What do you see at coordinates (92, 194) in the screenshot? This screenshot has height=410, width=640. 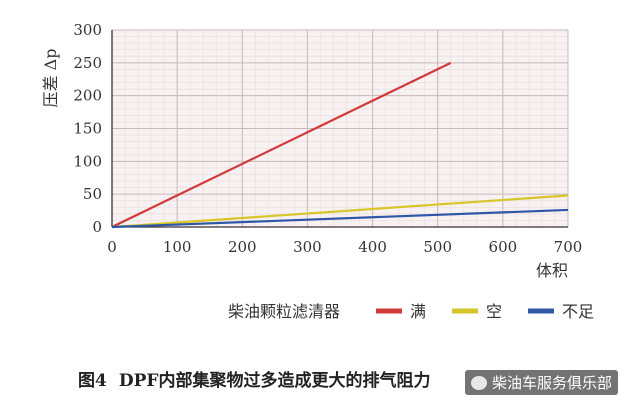 I see `y-tick-label: 50` at bounding box center [92, 194].